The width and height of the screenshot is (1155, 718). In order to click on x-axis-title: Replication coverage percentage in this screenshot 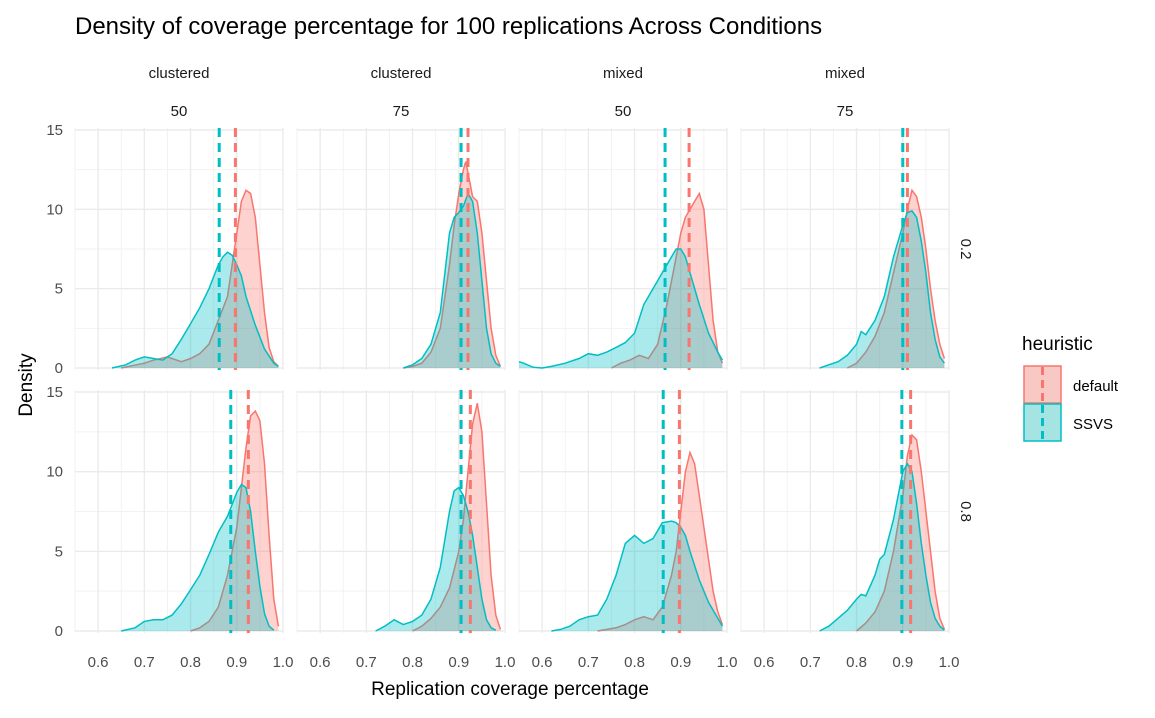, I will do `click(510, 689)`.